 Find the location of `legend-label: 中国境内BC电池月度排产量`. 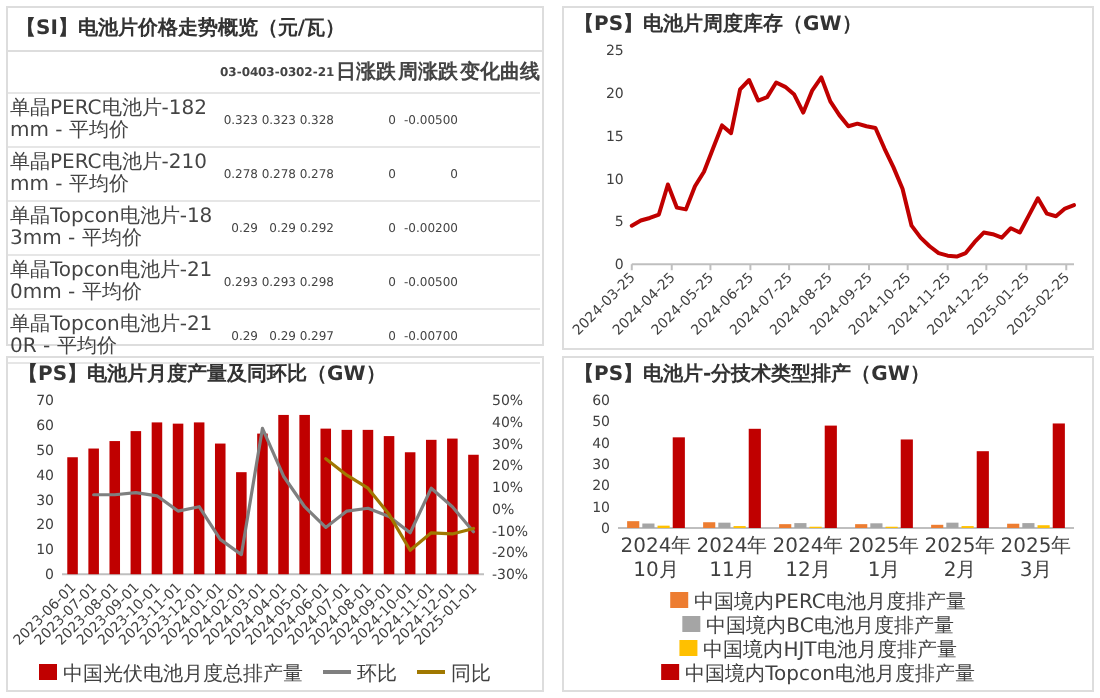

legend-label: 中国境内BC电池月度排产量 is located at coordinates (830, 626).